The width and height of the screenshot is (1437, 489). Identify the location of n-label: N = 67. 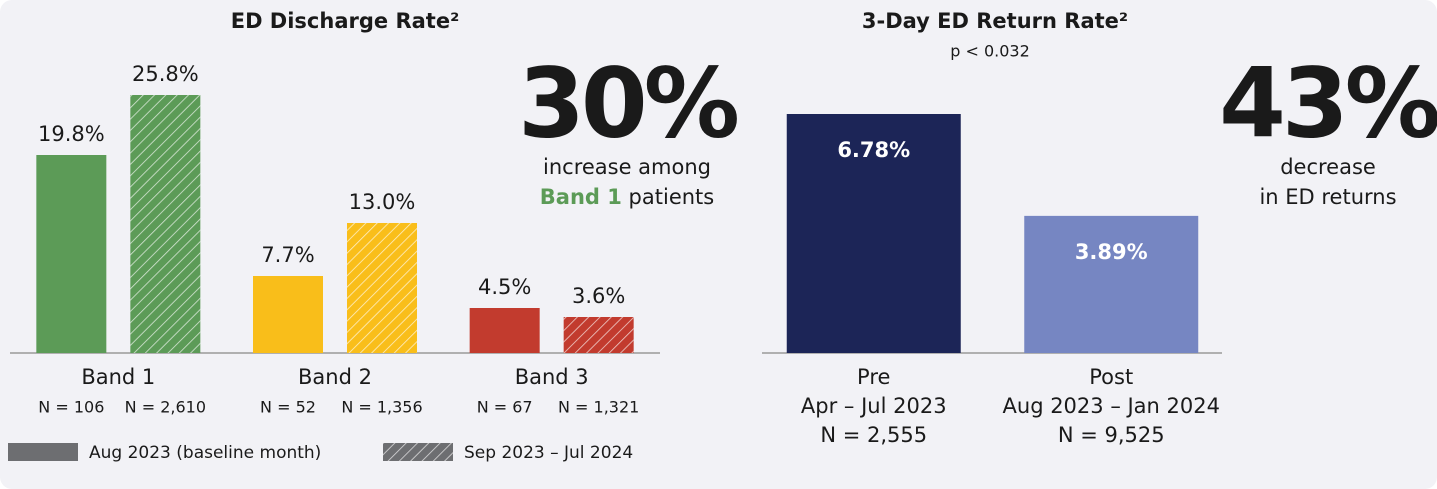
(505, 407).